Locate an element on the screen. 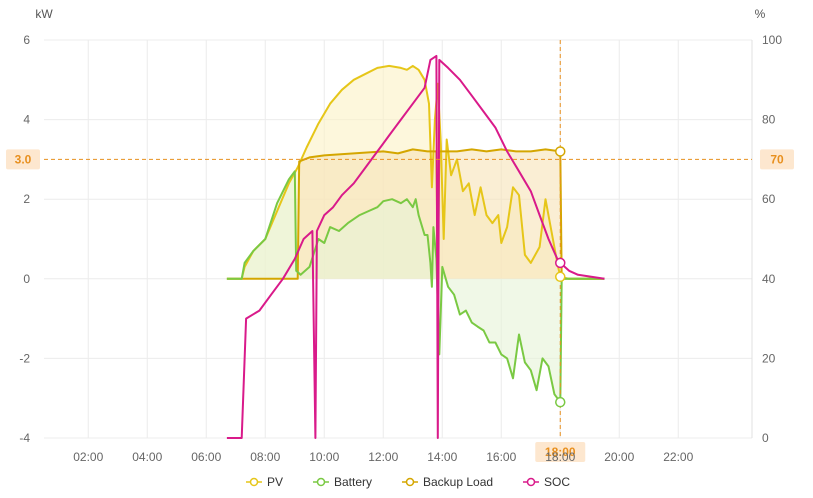  x-tick-label: 08:00 is located at coordinates (265, 457).